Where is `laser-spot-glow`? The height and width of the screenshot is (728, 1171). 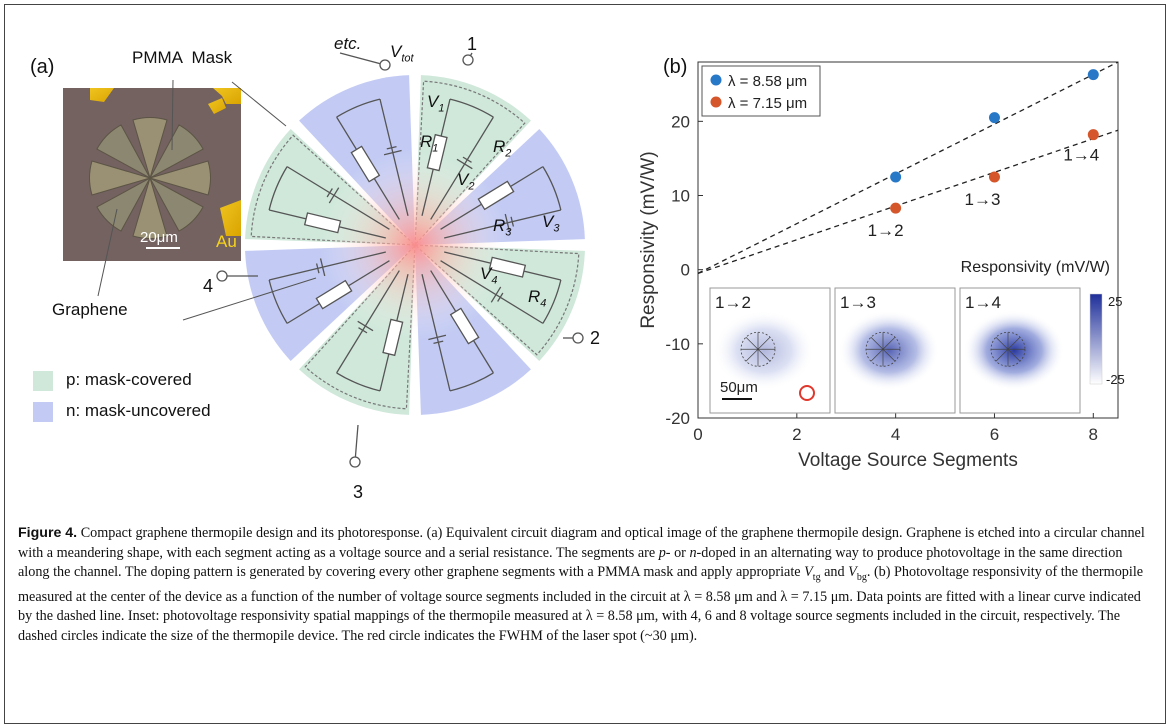
laser-spot-glow is located at coordinates (415, 245).